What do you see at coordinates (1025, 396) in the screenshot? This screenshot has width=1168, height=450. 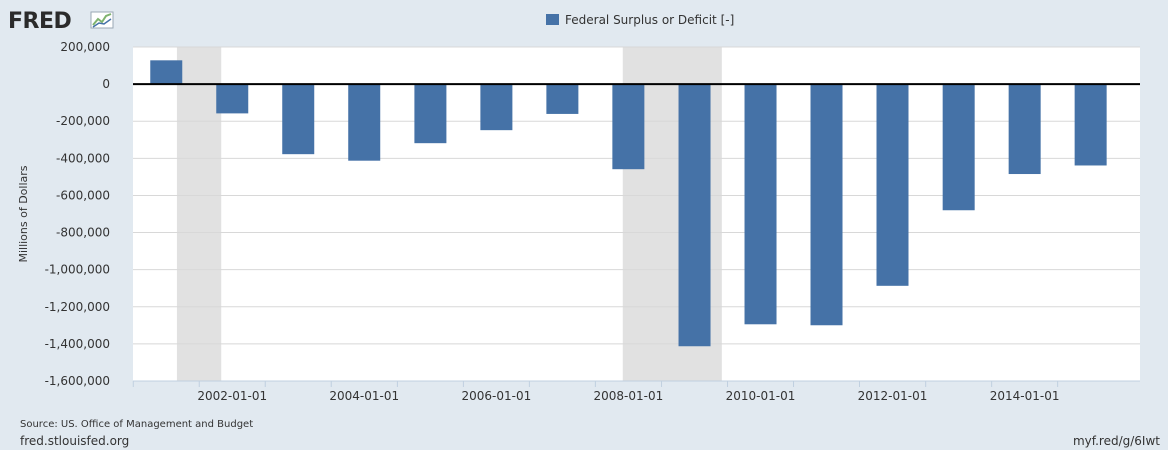 I see `x-tick-label: 2014-01-01` at bounding box center [1025, 396].